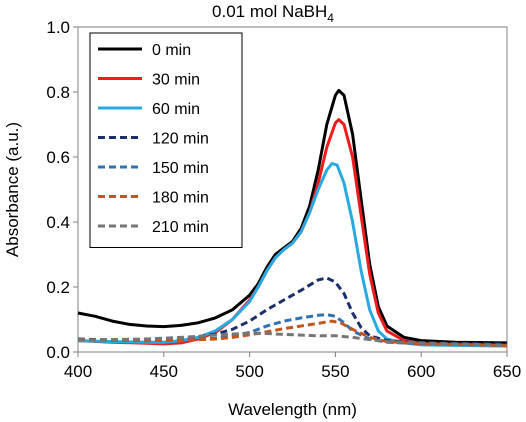  Describe the element at coordinates (507, 371) in the screenshot. I see `x-tick-label: 650` at that location.